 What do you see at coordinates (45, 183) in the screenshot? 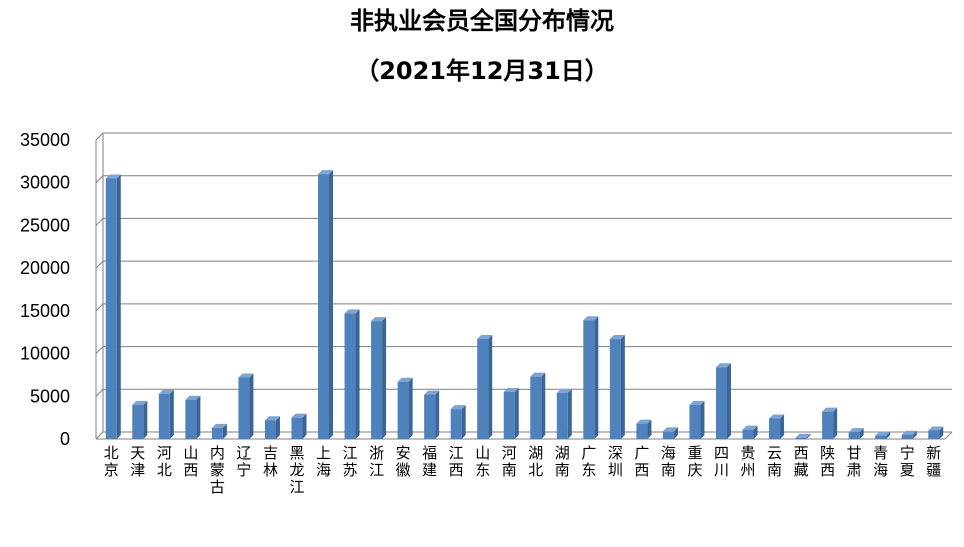
I see `y-tick-label: 30000` at bounding box center [45, 183].